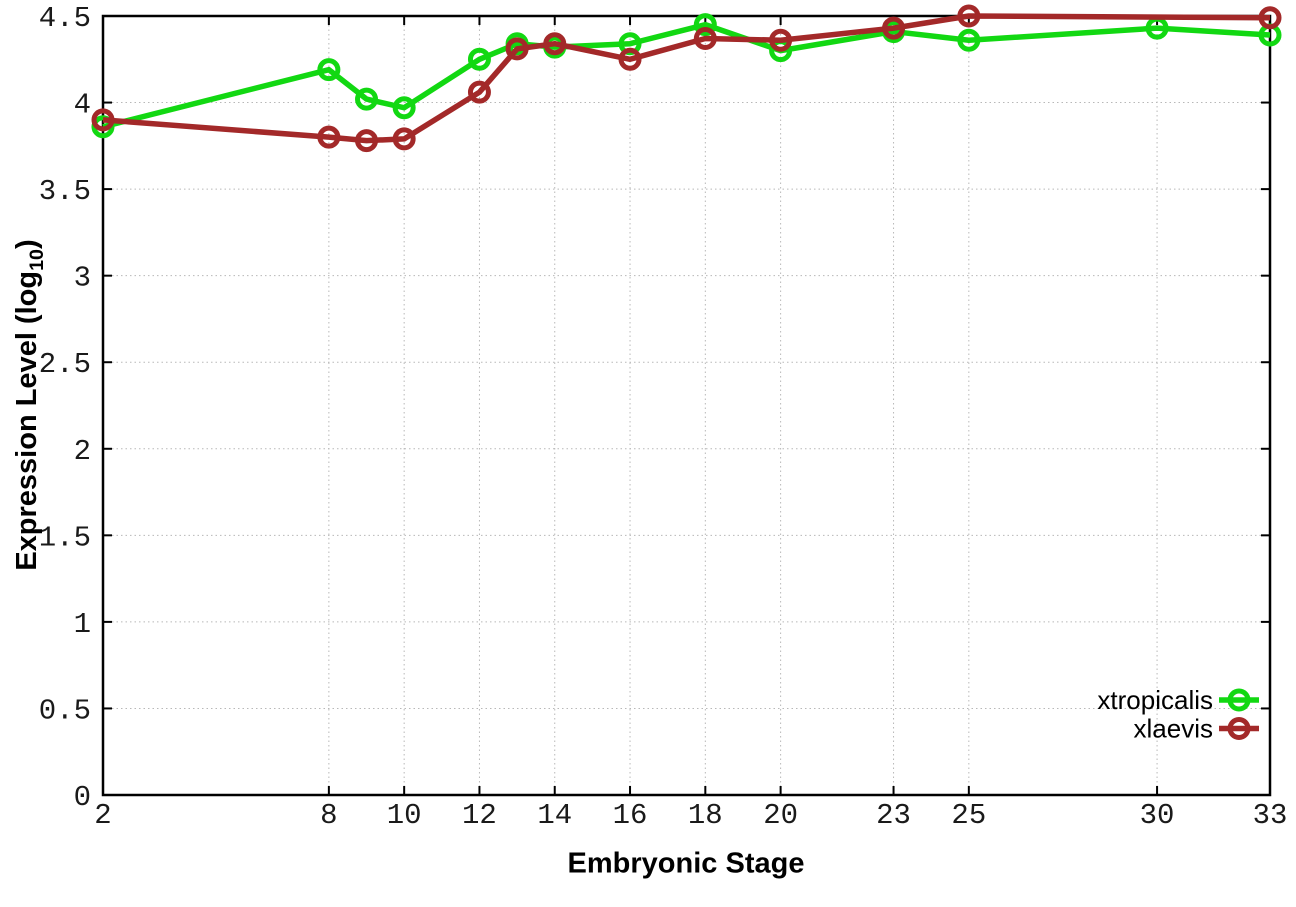 The width and height of the screenshot is (1296, 907). What do you see at coordinates (82, 278) in the screenshot?
I see `y-tick-label: 3` at bounding box center [82, 278].